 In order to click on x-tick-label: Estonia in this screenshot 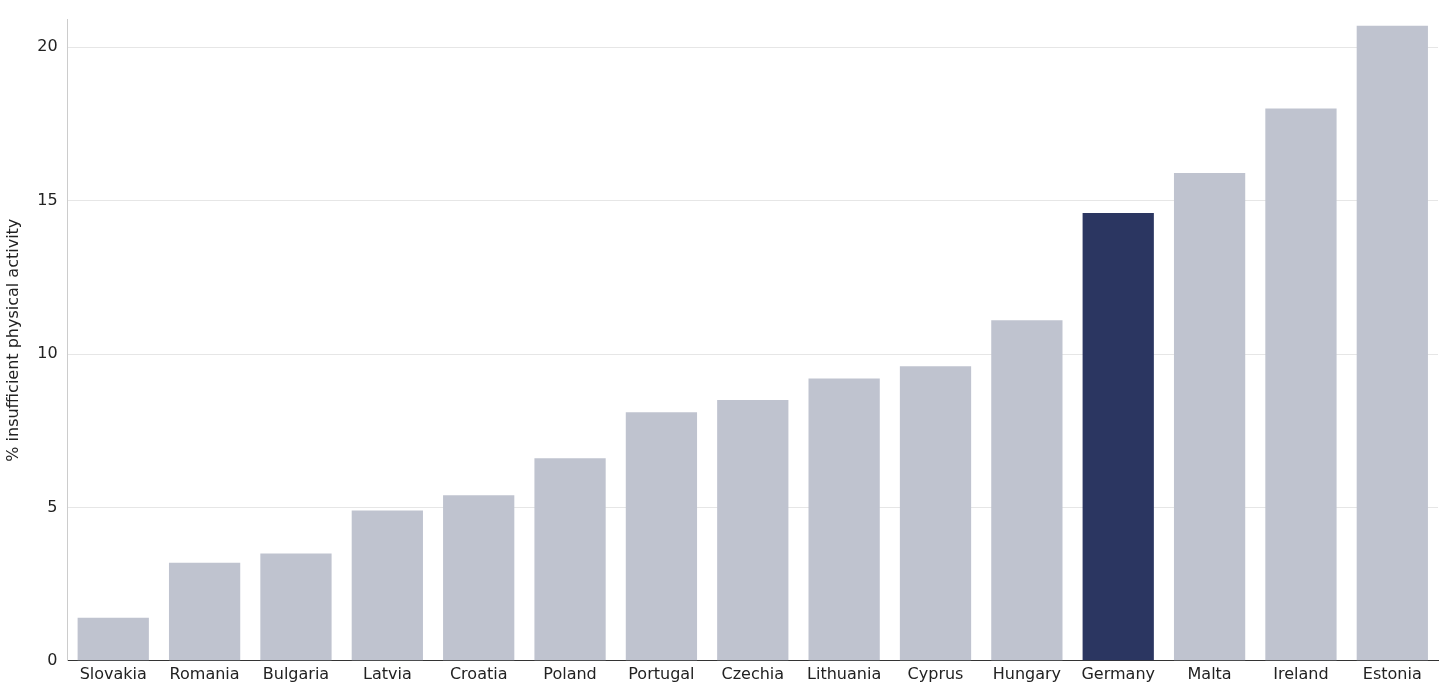, I will do `click(1392, 673)`.